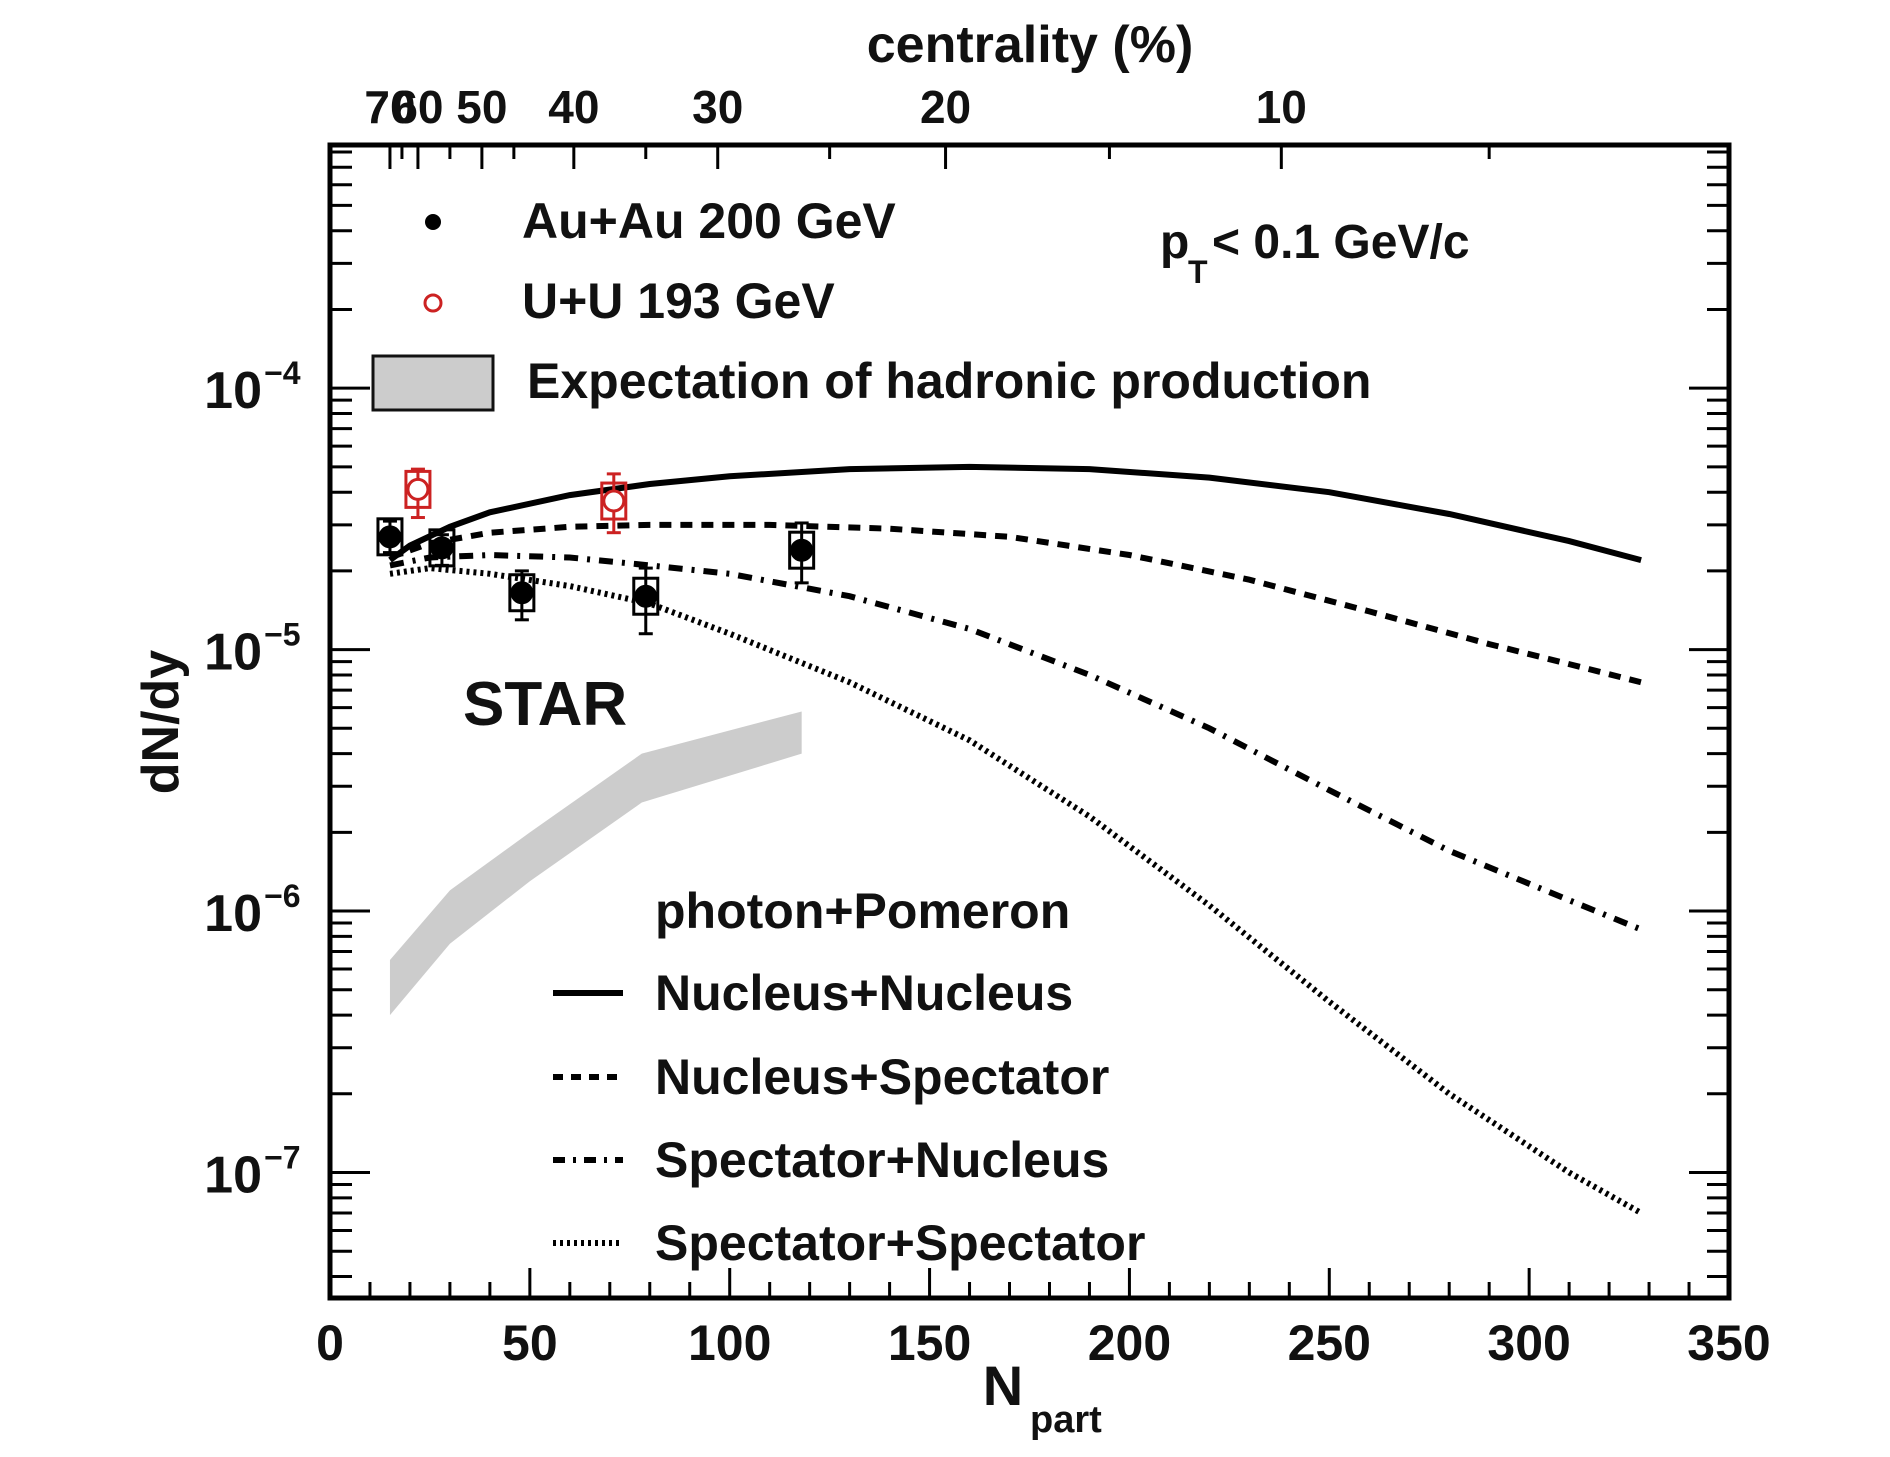  Describe the element at coordinates (717, 107) in the screenshot. I see `top-axis-tick-label: 30` at that location.